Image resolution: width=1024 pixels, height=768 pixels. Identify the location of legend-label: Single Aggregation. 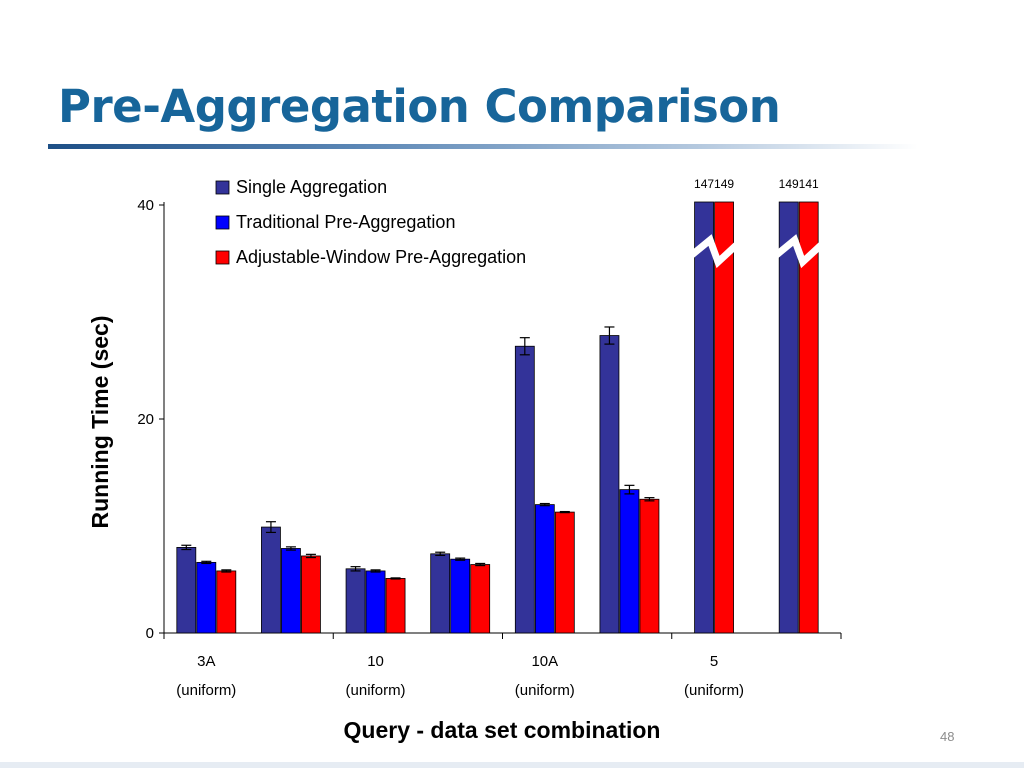
(311, 187).